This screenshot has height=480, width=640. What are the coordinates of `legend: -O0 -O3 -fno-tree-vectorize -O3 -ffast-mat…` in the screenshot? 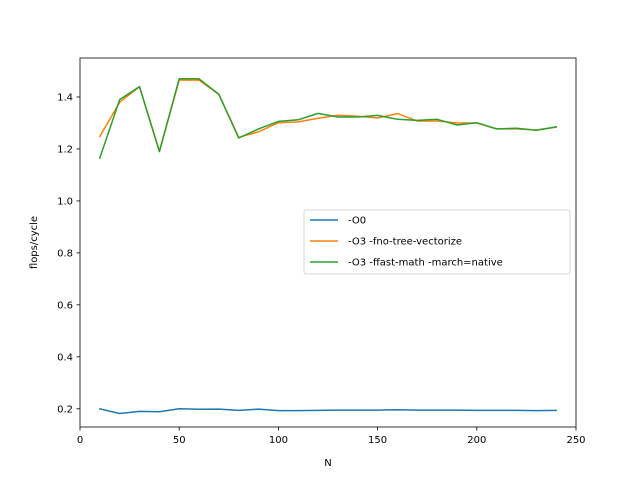 It's located at (437, 242).